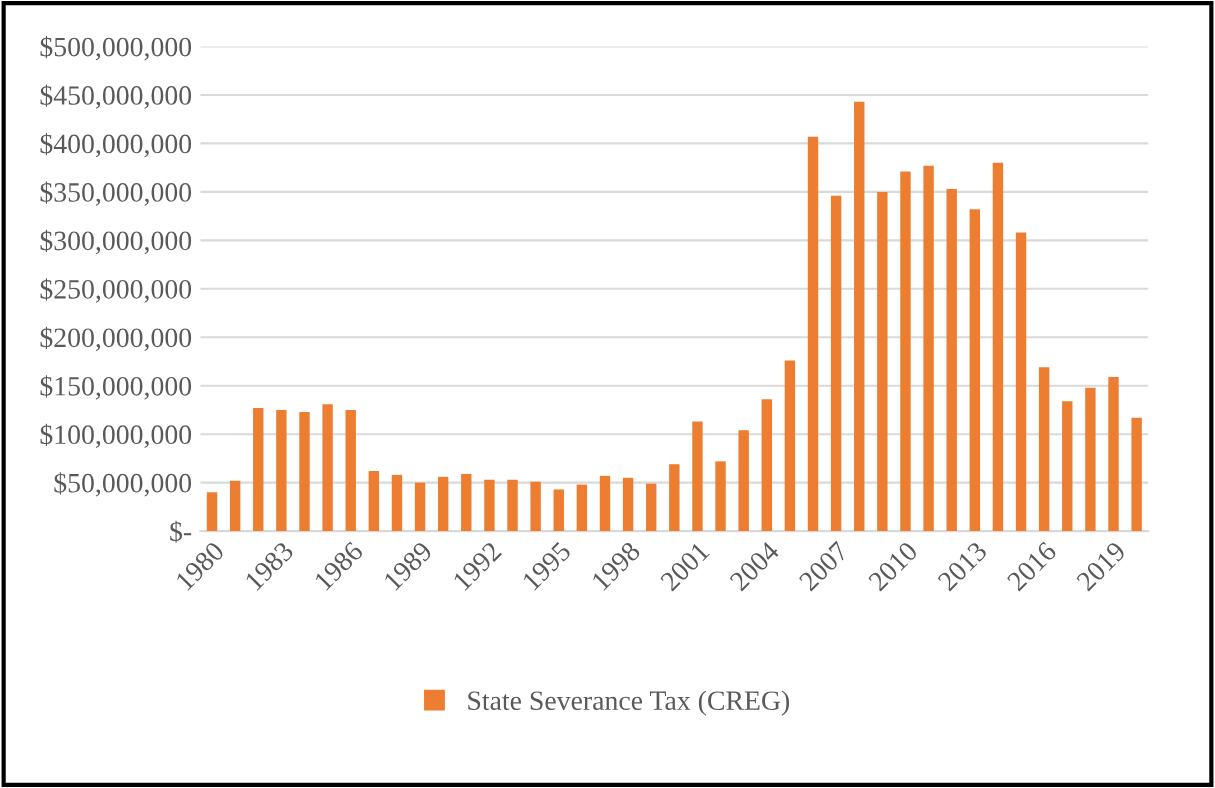 Image resolution: width=1215 pixels, height=788 pixels. Describe the element at coordinates (629, 703) in the screenshot. I see `legend-label: State Severance Tax (CREG)` at that location.